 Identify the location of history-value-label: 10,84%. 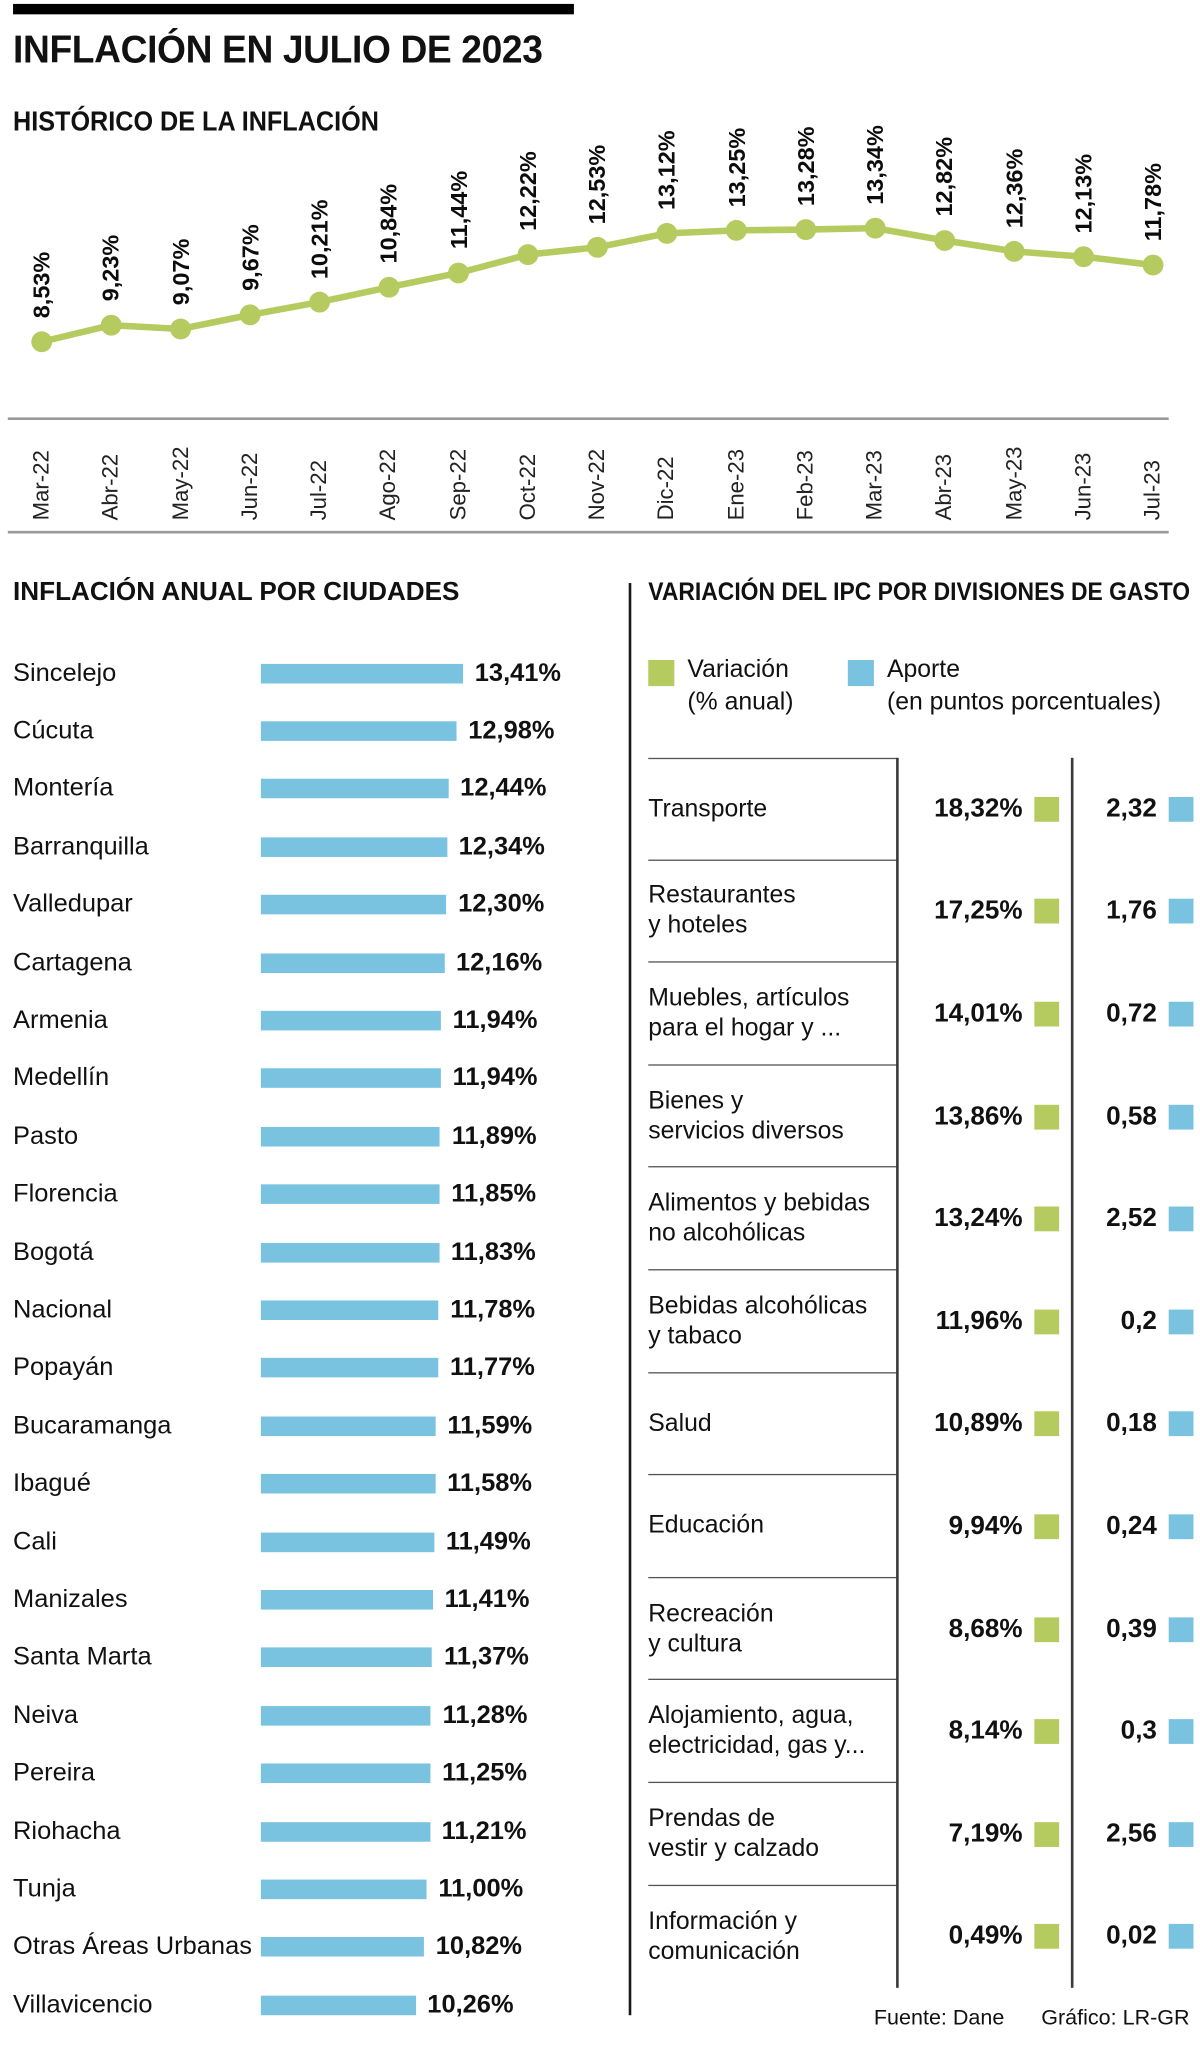
(389, 224).